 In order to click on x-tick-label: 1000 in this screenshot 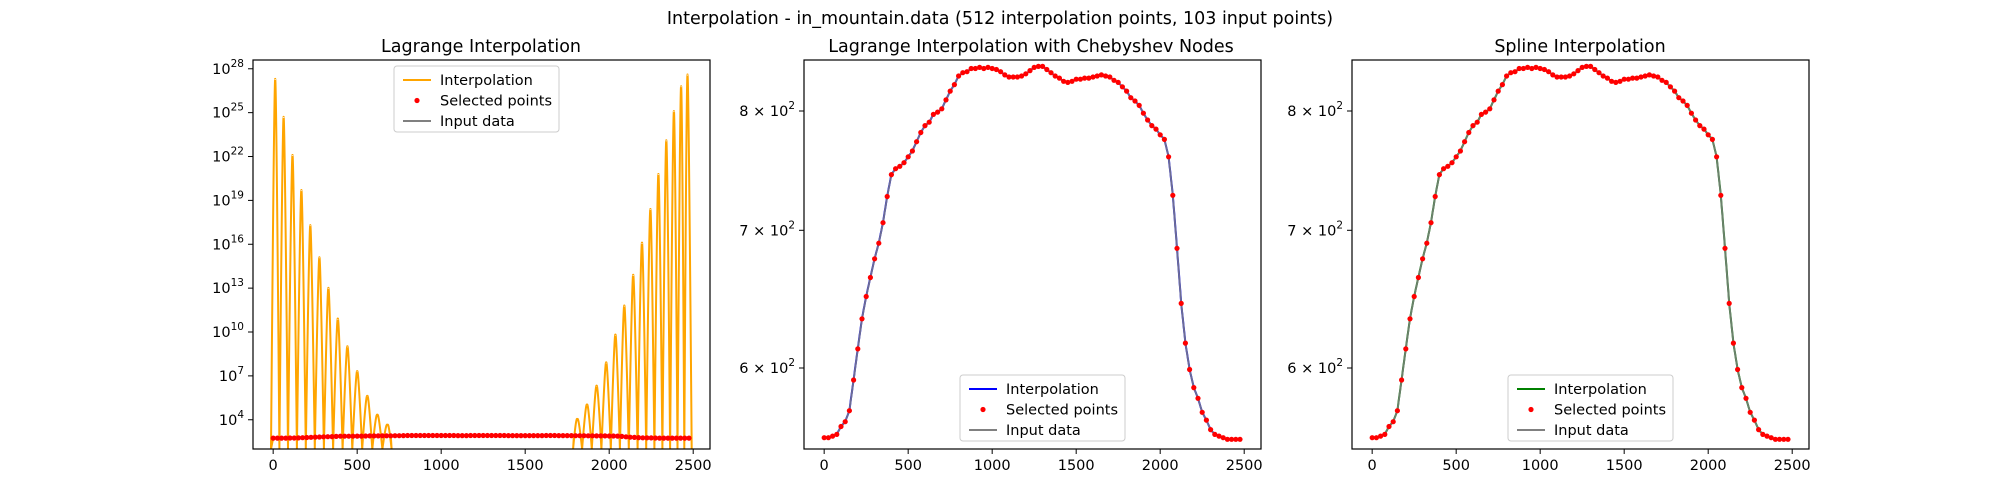, I will do `click(441, 466)`.